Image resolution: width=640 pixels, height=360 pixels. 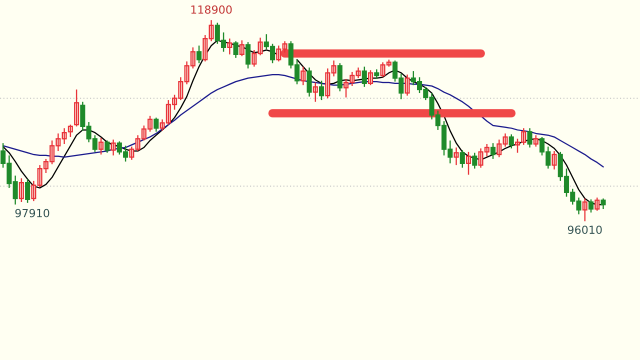 I want to click on annotation: 96010, so click(x=585, y=230).